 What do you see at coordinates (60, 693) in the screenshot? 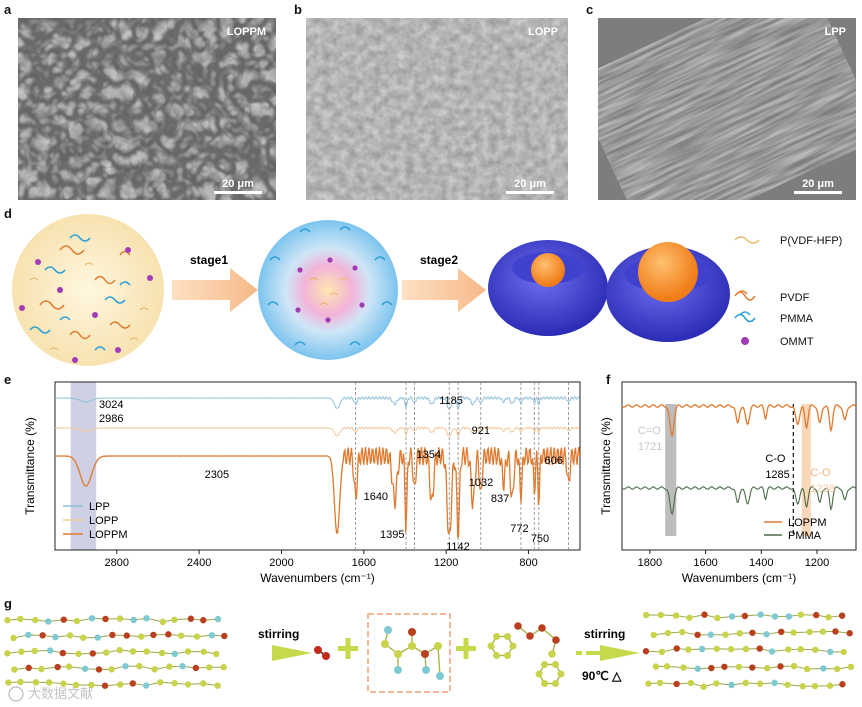
I see `watermark-text: 大数据文献` at bounding box center [60, 693].